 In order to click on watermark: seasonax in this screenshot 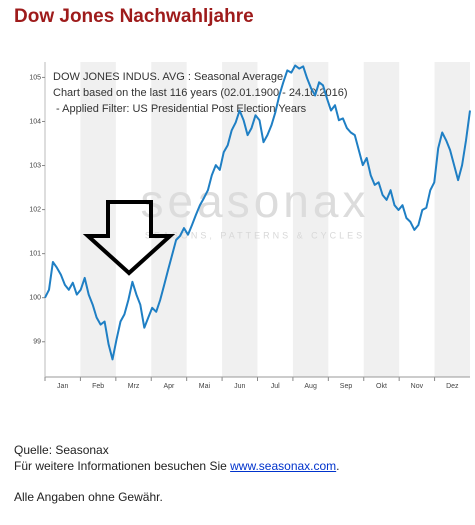, I will do `click(255, 201)`.